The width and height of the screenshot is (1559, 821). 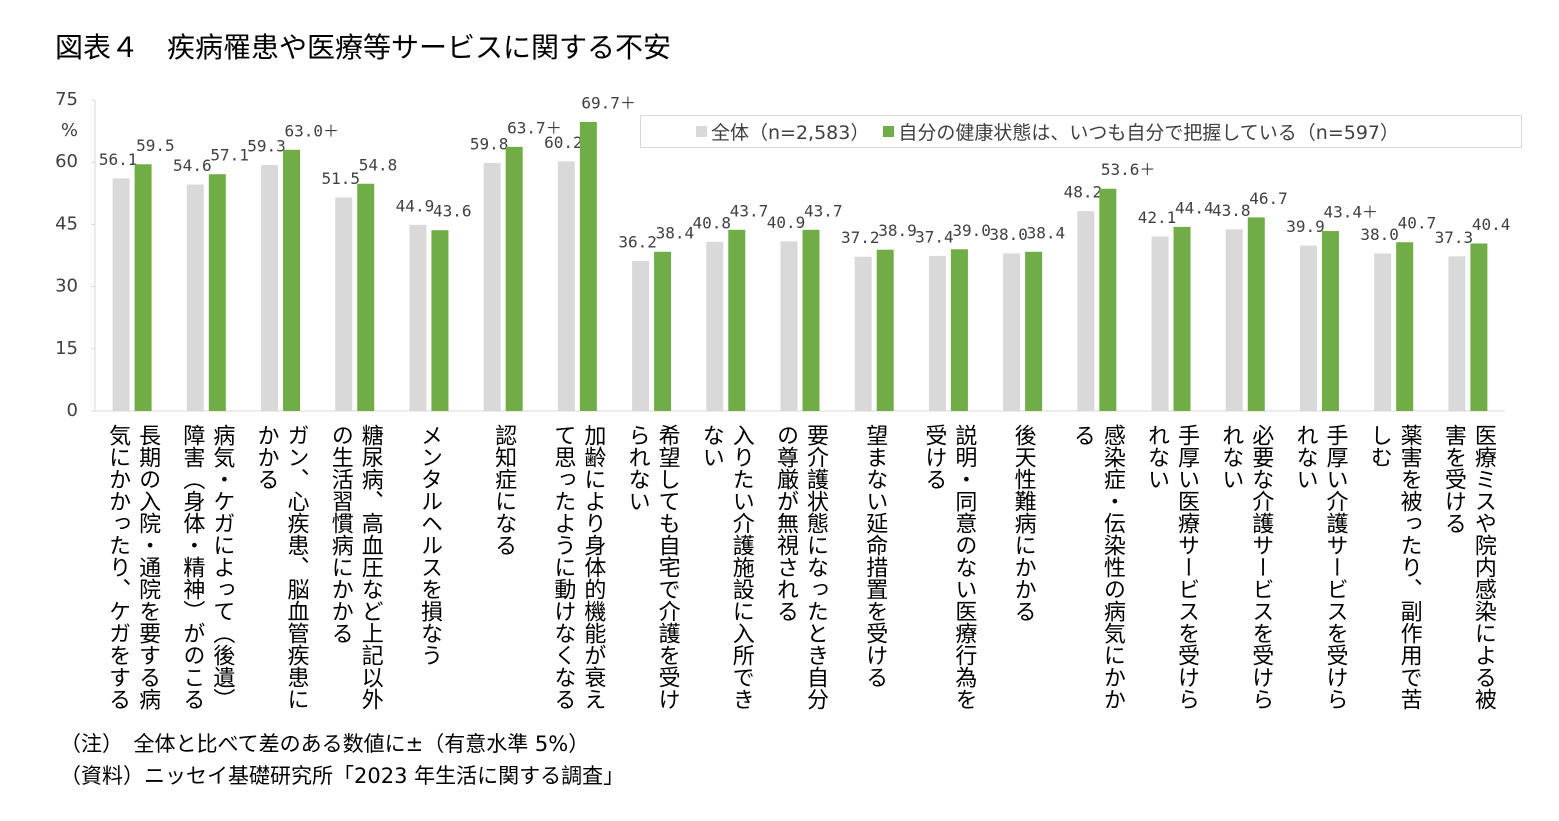 I want to click on data-label: 53.6＋, so click(x=1128, y=169).